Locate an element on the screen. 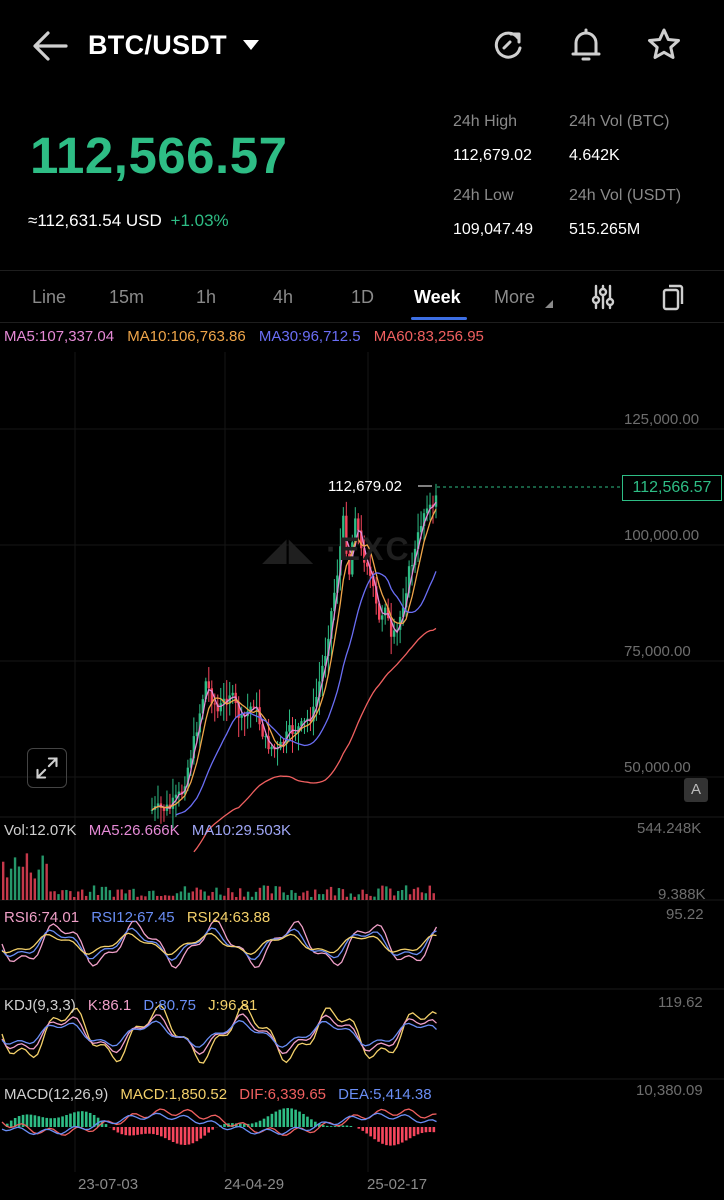 This screenshot has width=724, height=1200. ma60-line is located at coordinates (315, 740).